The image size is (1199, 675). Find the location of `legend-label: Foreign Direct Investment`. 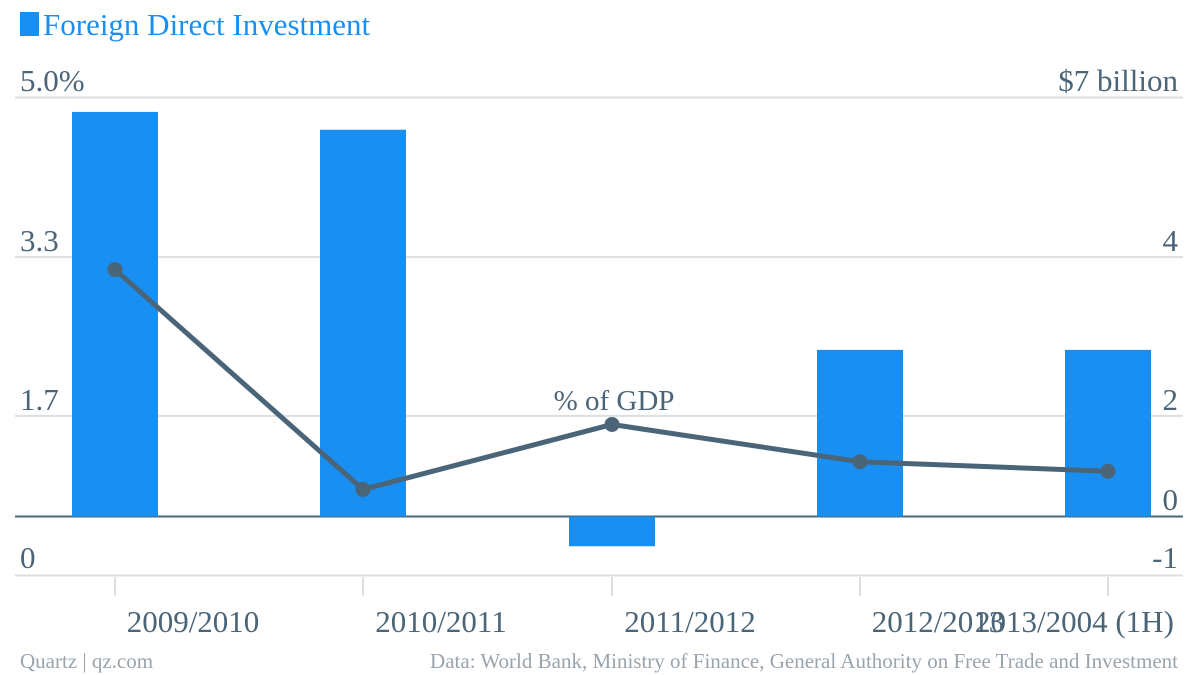

legend-label: Foreign Direct Investment is located at coordinates (207, 24).